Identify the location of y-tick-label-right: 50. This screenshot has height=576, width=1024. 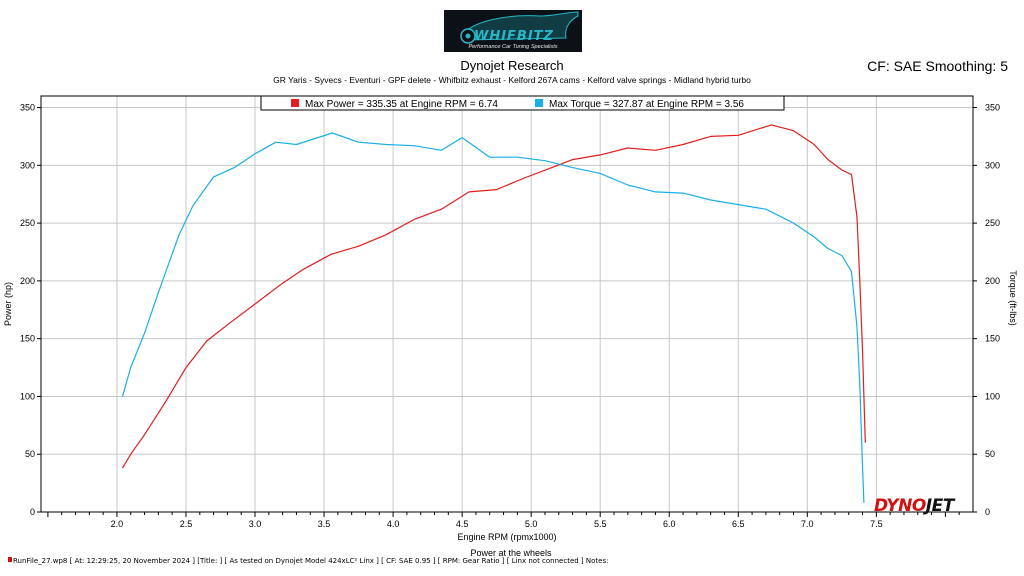
(990, 454).